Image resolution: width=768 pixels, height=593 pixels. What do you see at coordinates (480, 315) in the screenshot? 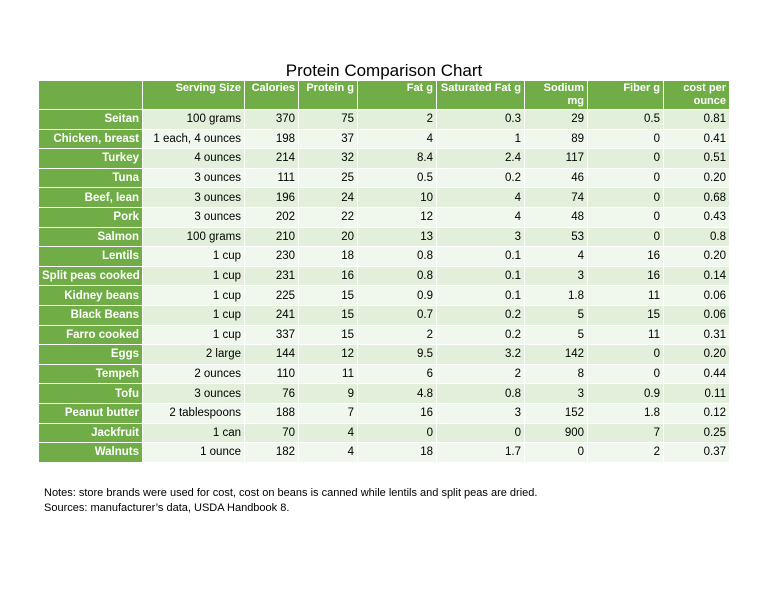
I see `cell: 0.2` at bounding box center [480, 315].